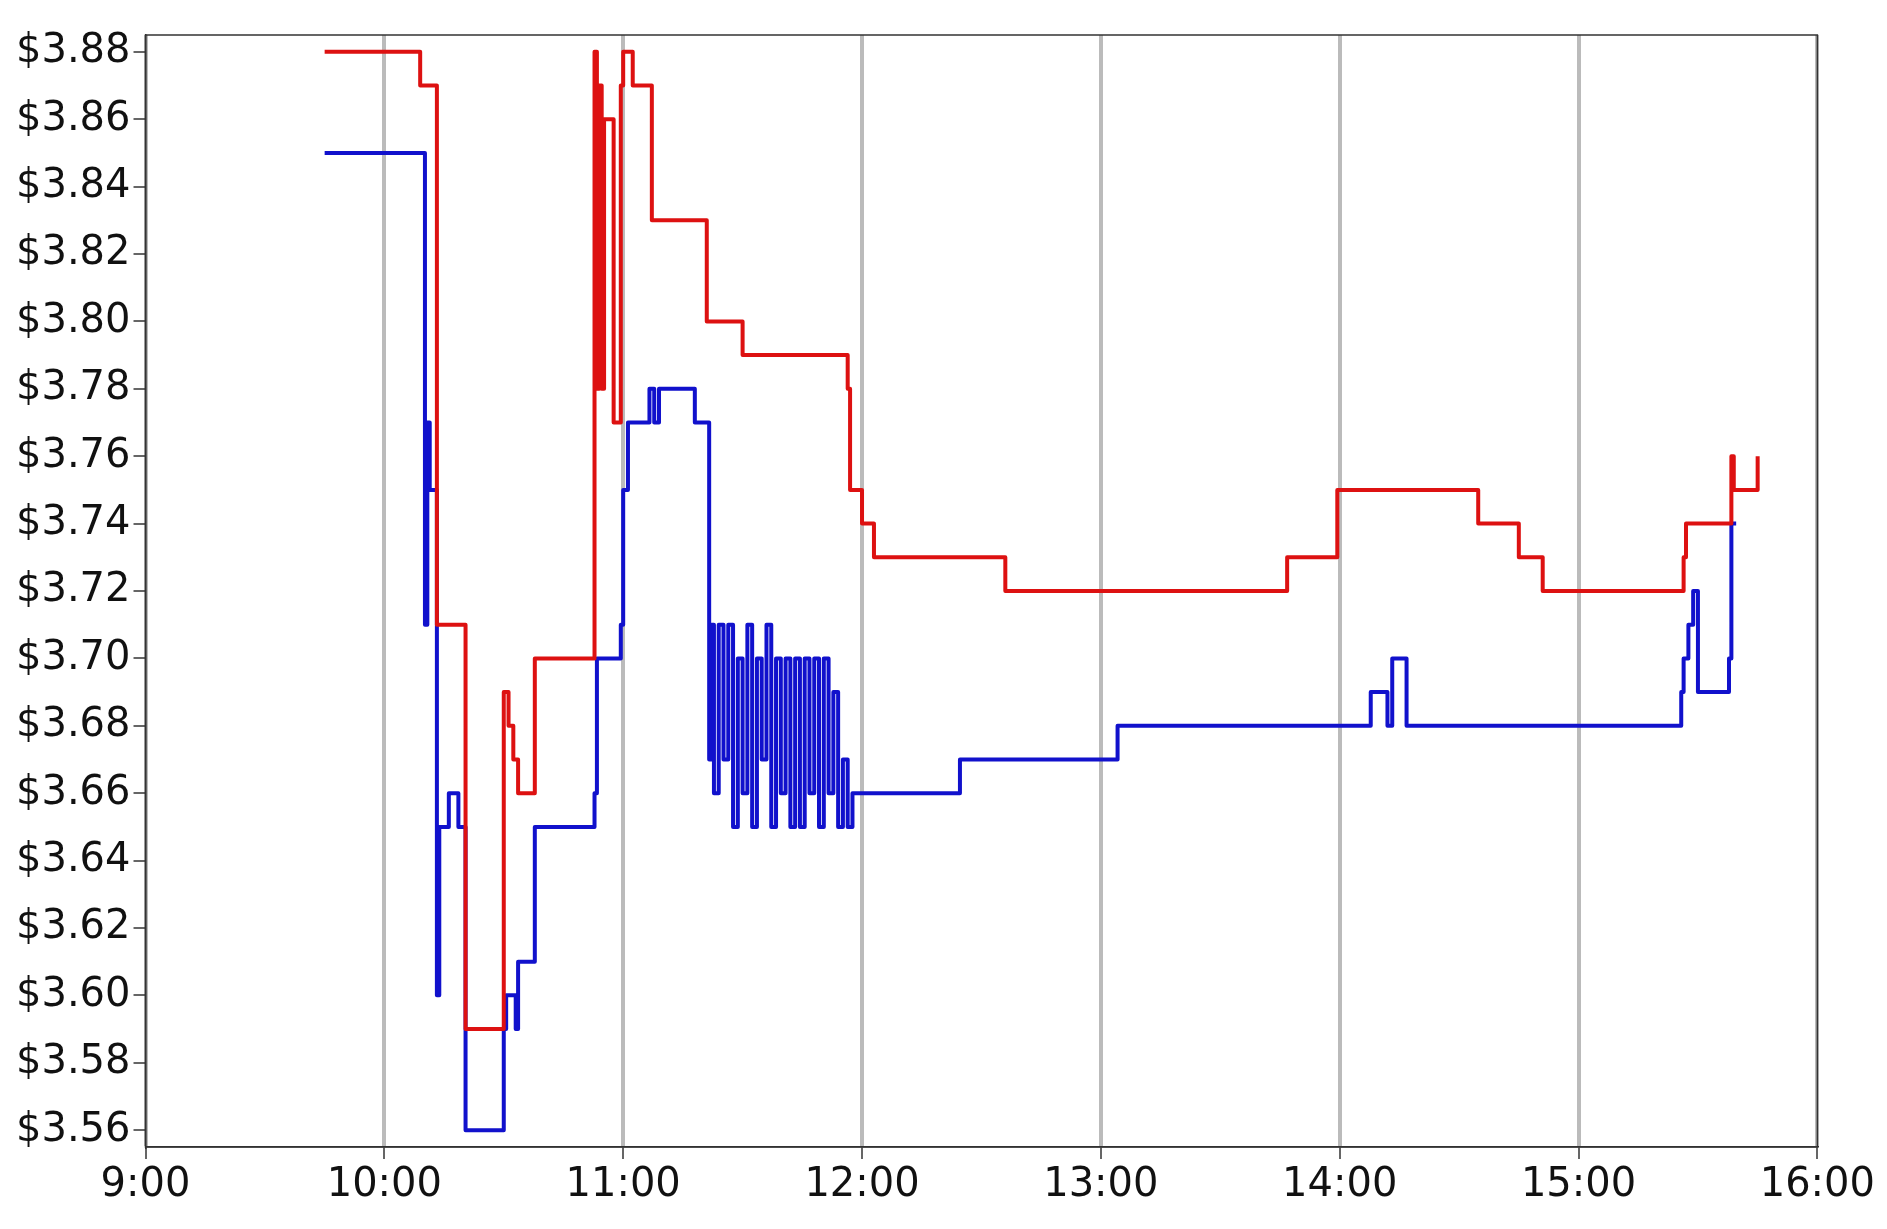  I want to click on y-tick-label: $3.76, so click(73, 452).